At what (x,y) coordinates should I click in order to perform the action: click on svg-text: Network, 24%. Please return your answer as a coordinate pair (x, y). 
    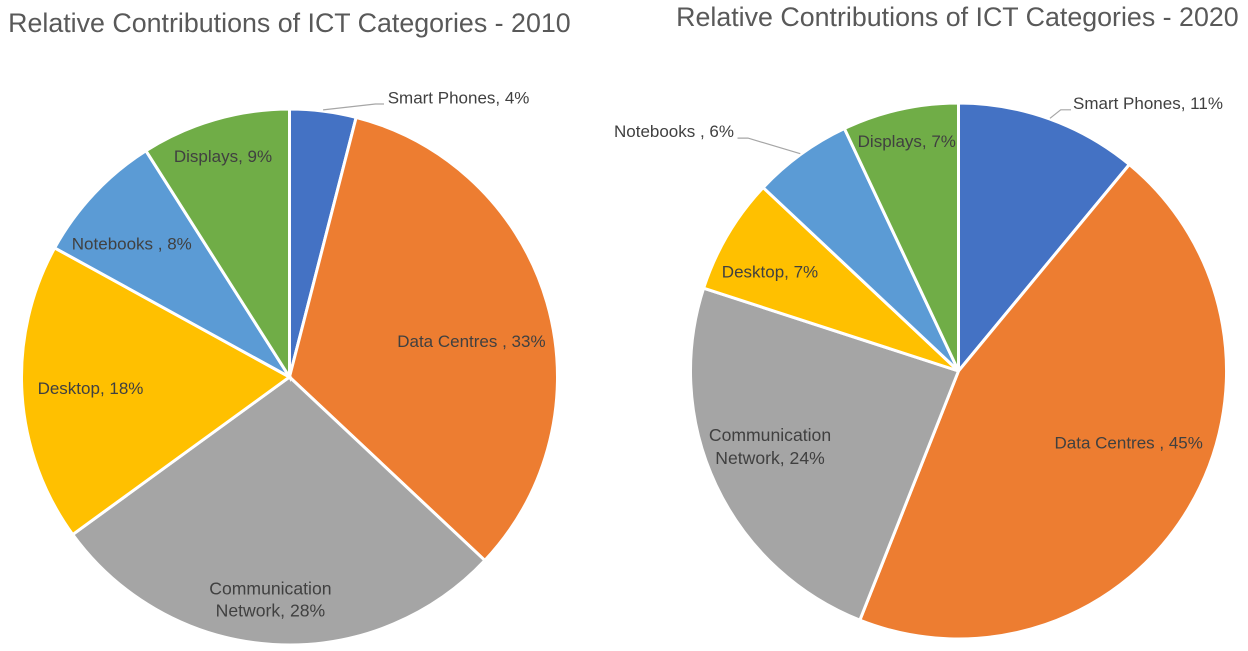
    Looking at the image, I should click on (770, 458).